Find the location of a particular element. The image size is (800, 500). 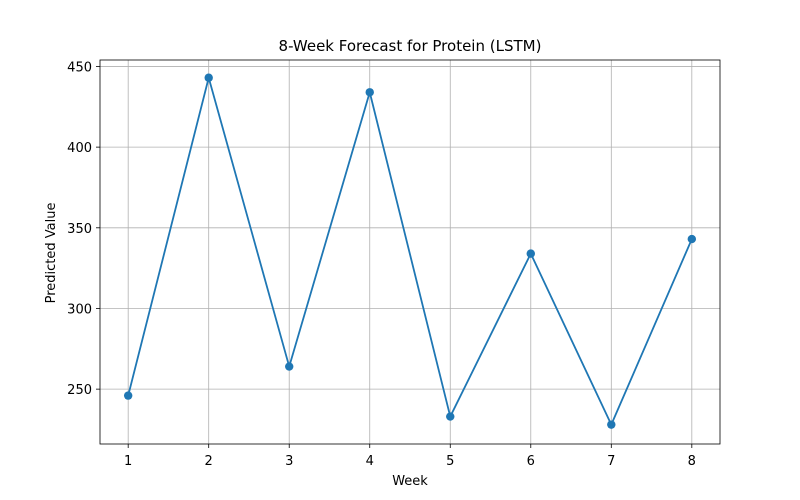

y-tick-label: 350 is located at coordinates (79, 229).